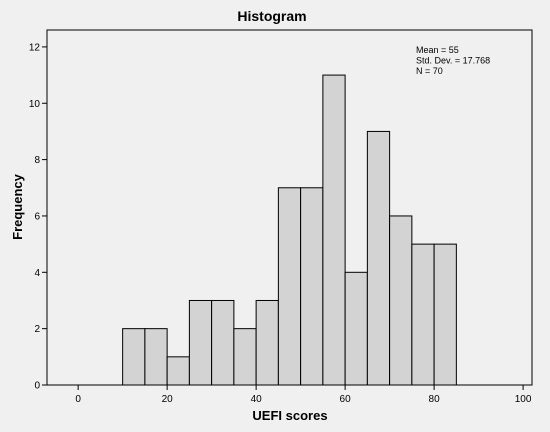  I want to click on y-tick-label: 10, so click(35, 104).